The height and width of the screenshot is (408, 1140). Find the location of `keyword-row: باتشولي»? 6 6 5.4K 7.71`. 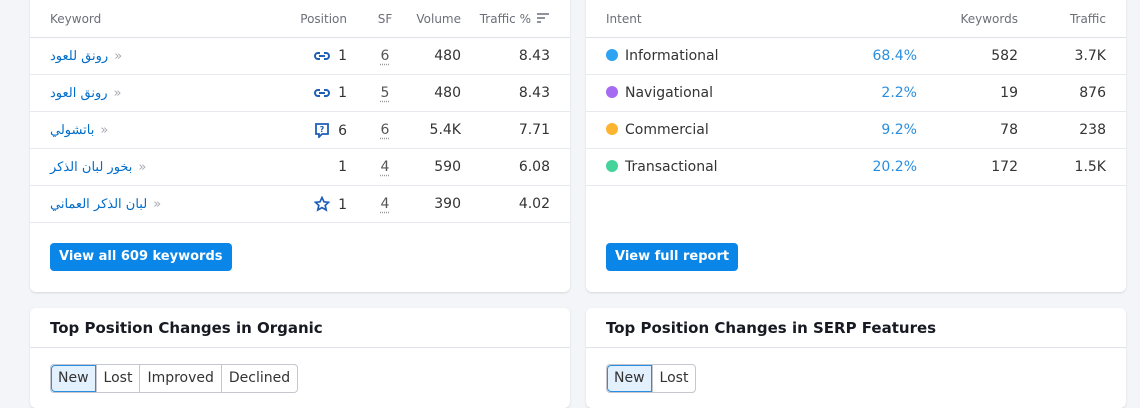

keyword-row: باتشولي»? 6 6 5.4K 7.71 is located at coordinates (300, 130).